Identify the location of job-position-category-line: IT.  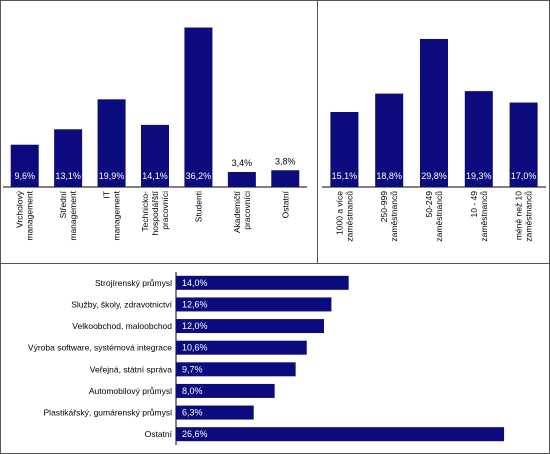
(107, 195).